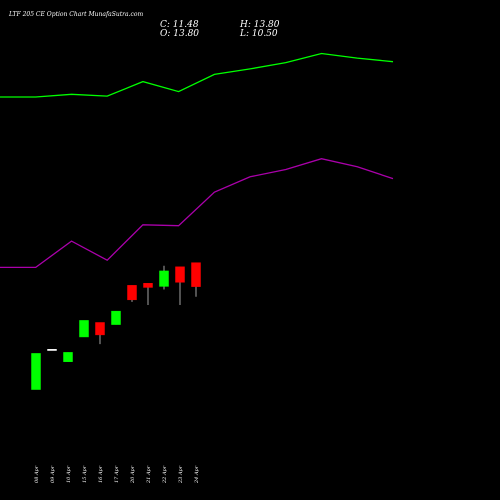 This screenshot has height=500, width=500. Describe the element at coordinates (53, 474) in the screenshot. I see `x-tick-label: 09 Apr` at that location.